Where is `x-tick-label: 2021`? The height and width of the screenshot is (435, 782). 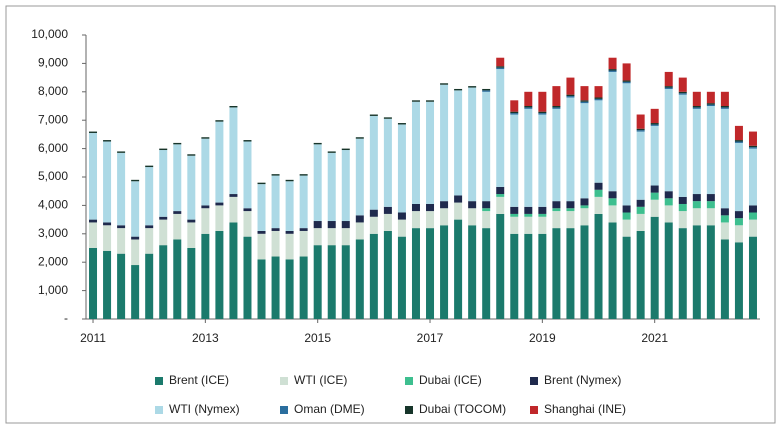
x-tick-label: 2021 is located at coordinates (654, 338).